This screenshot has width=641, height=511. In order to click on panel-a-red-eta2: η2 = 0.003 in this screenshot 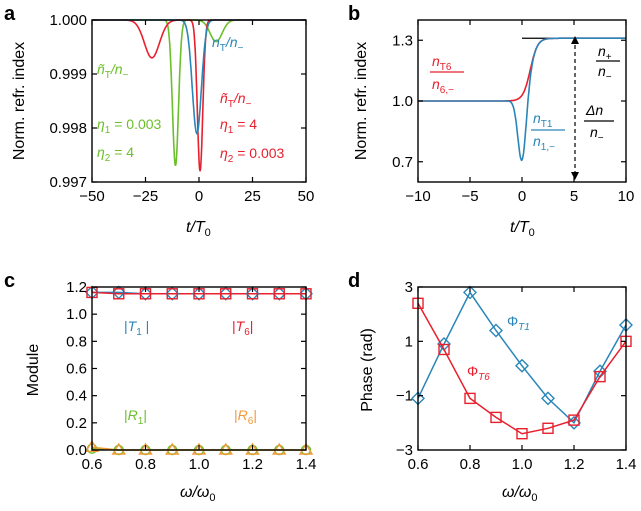, I will do `click(252, 155)`.